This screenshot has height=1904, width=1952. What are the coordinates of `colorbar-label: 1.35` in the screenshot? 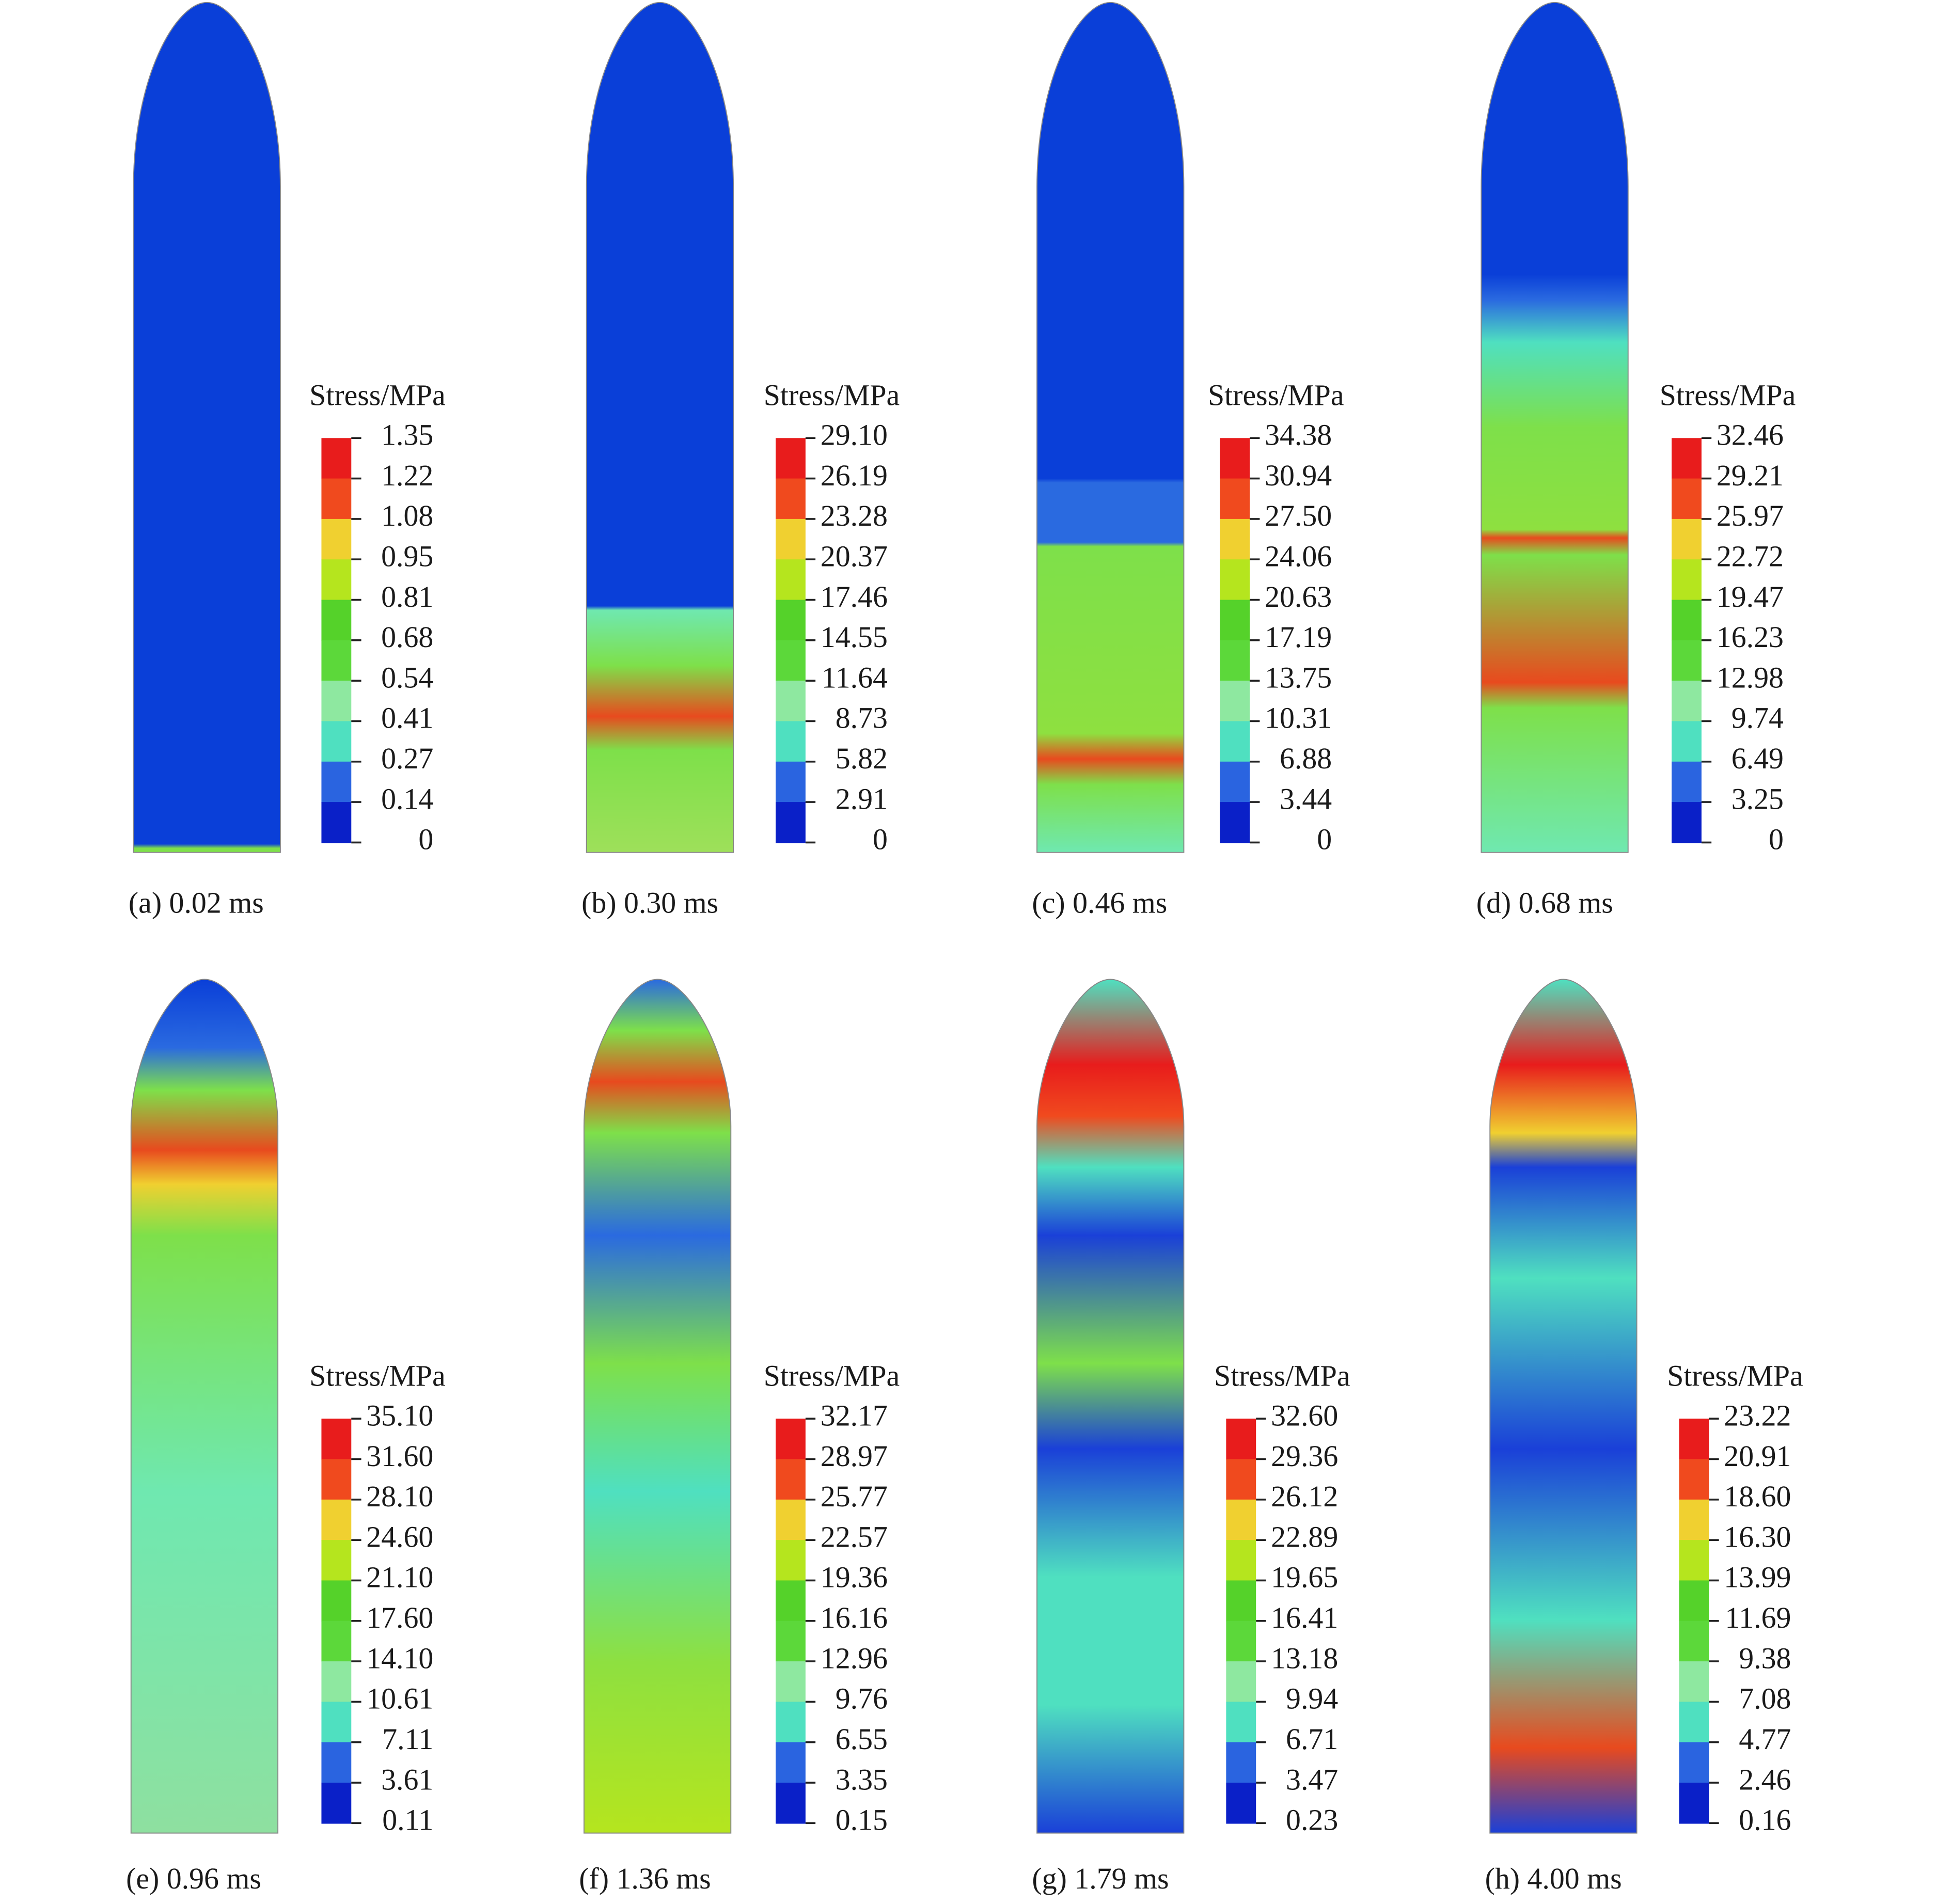 It's located at (407, 435).